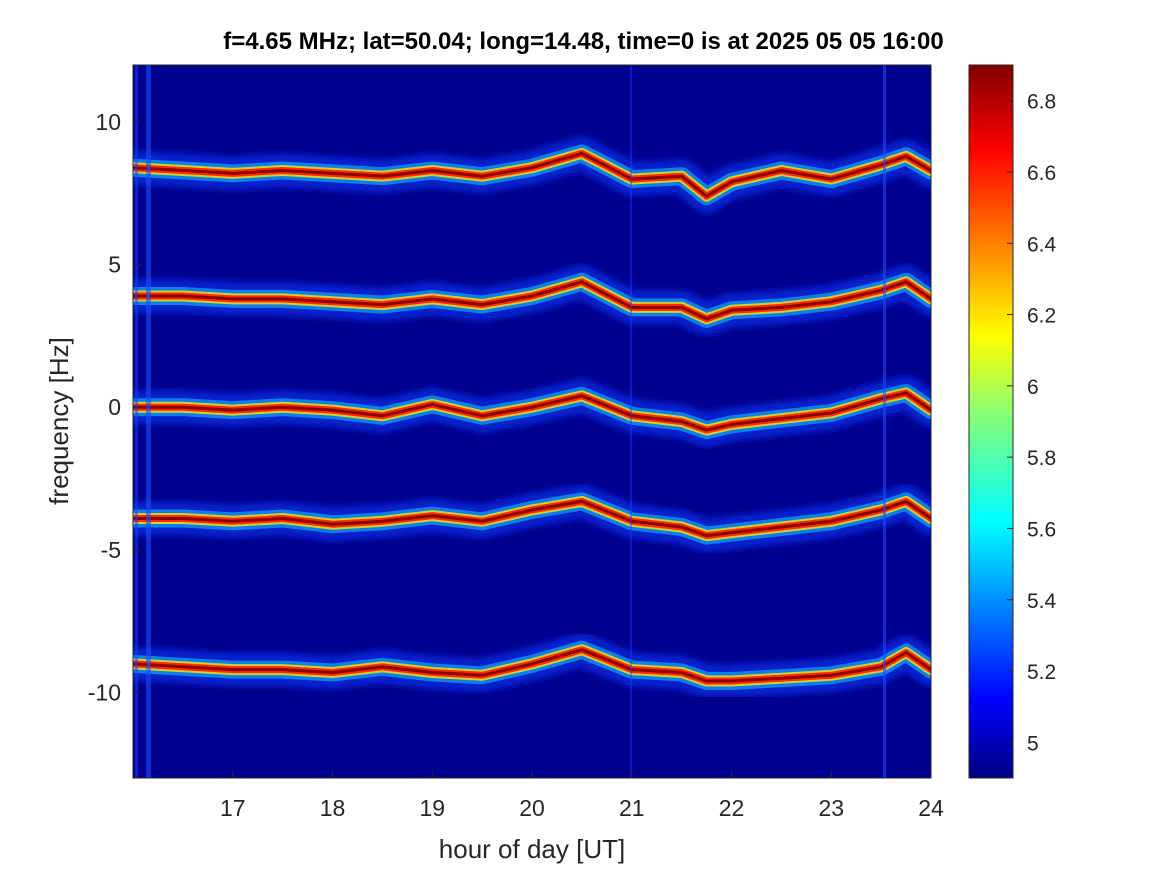 The width and height of the screenshot is (1167, 875). I want to click on colorbar-tick-label: 5.8, so click(1041, 458).